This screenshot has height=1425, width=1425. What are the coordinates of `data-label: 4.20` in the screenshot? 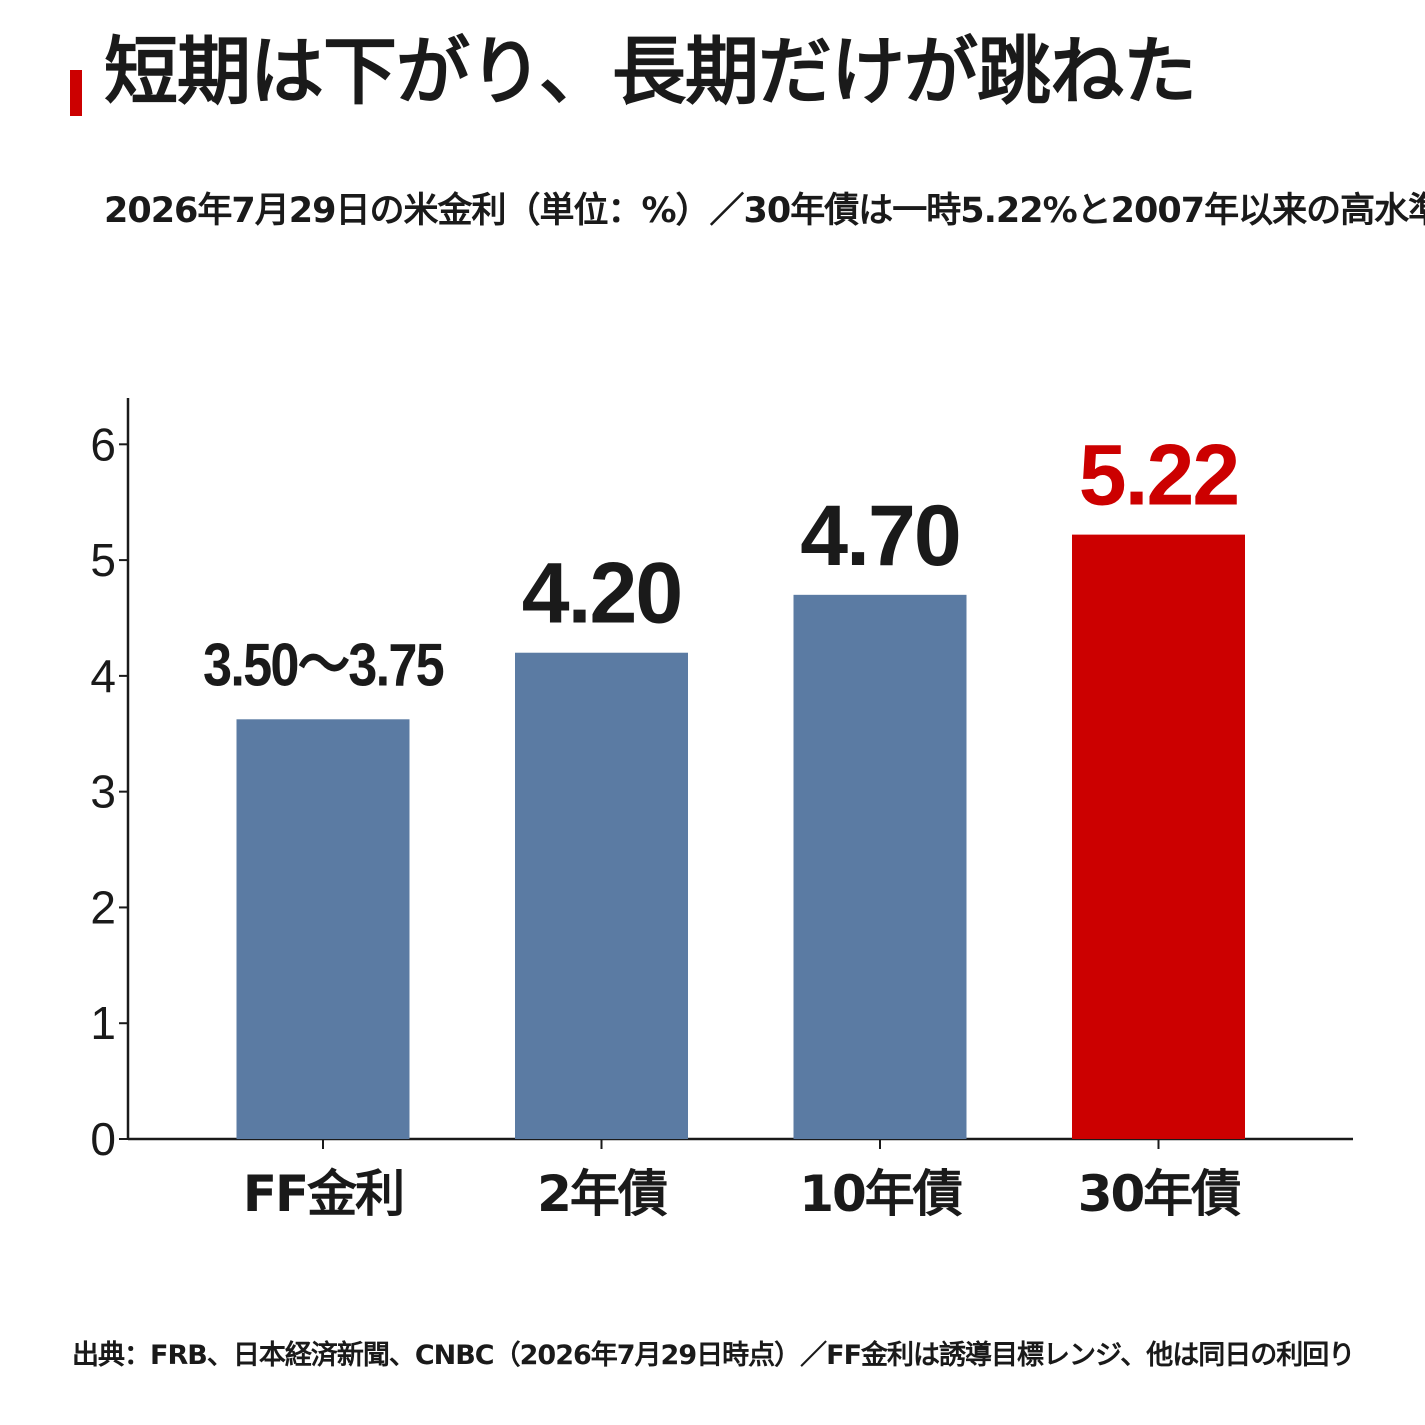 It's located at (601, 594).